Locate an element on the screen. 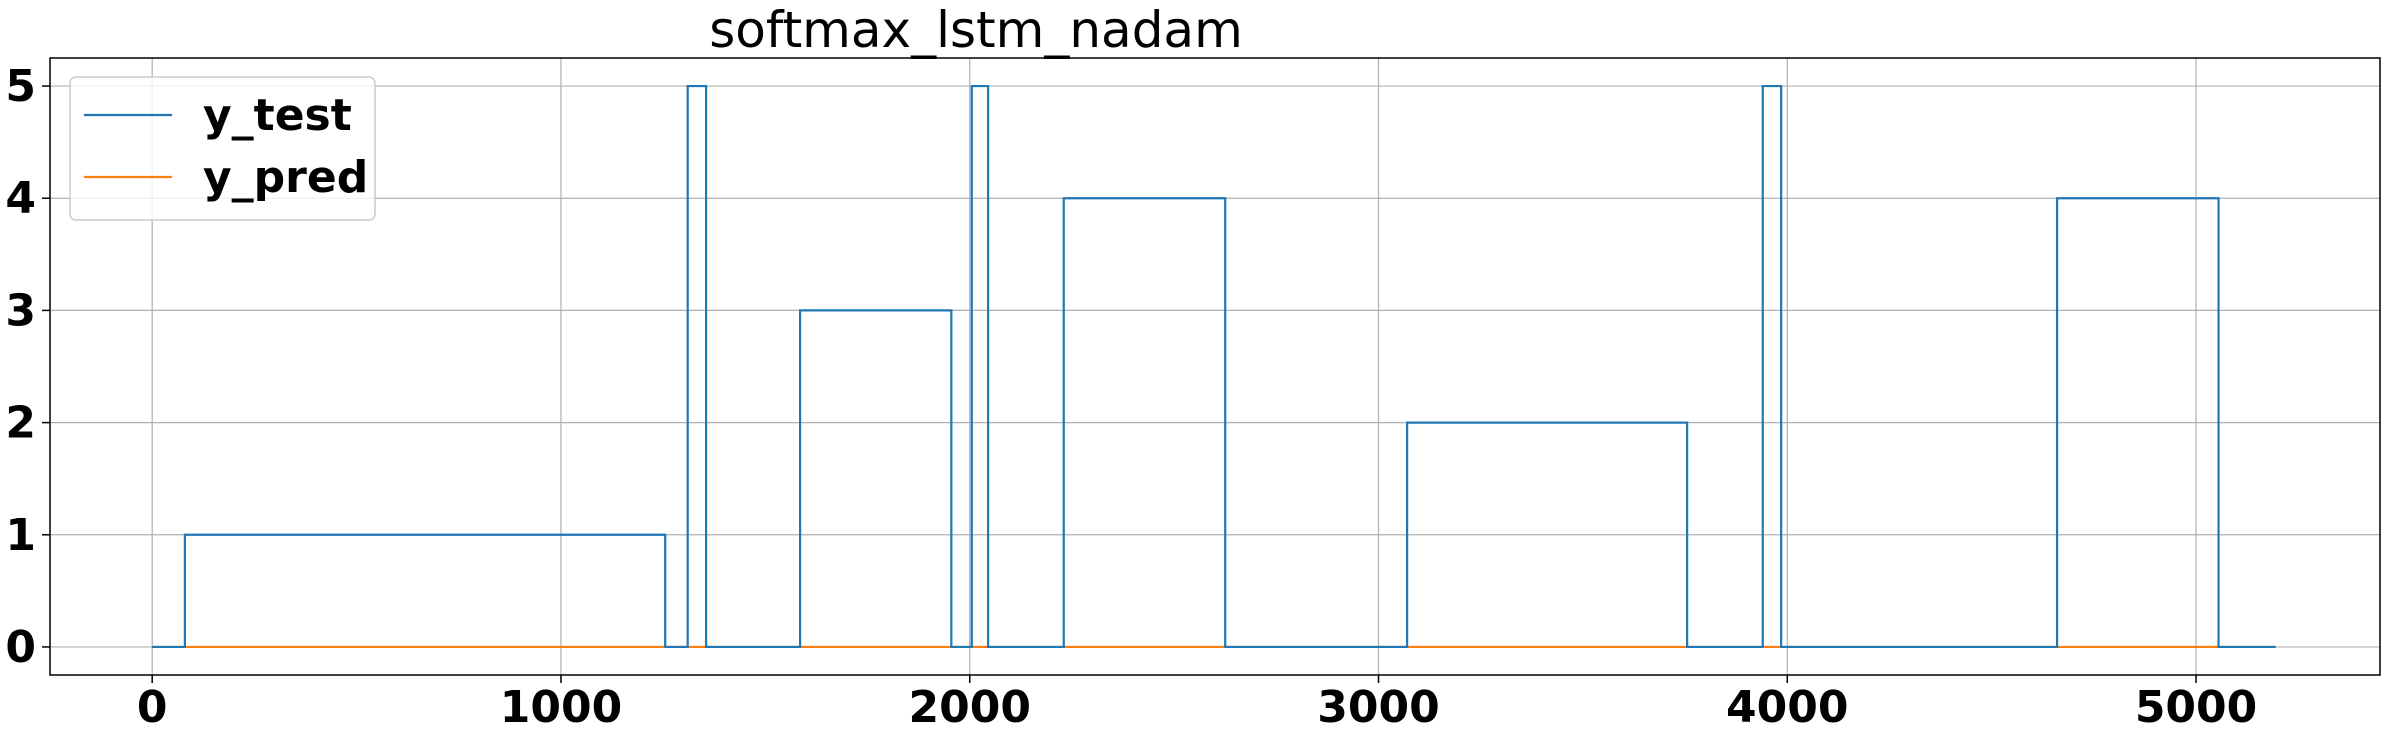 This screenshot has width=2383, height=737. legend-label-y-test: y_test is located at coordinates (277, 115).